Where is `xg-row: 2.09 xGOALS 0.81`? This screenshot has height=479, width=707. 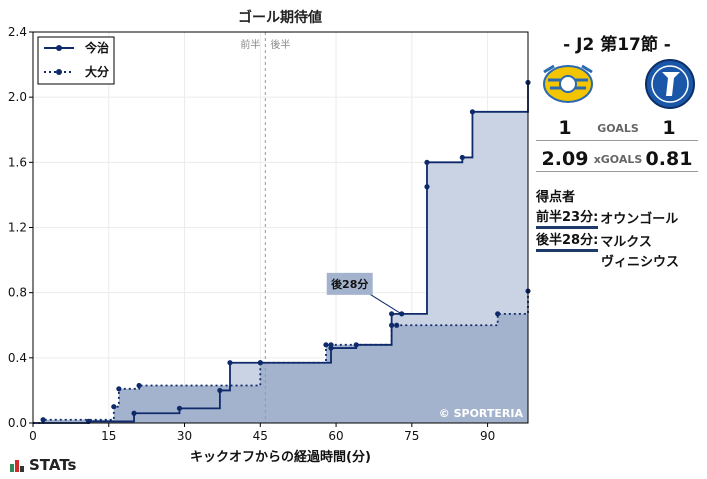 xg-row: 2.09 xGOALS 0.81 is located at coordinates (617, 159).